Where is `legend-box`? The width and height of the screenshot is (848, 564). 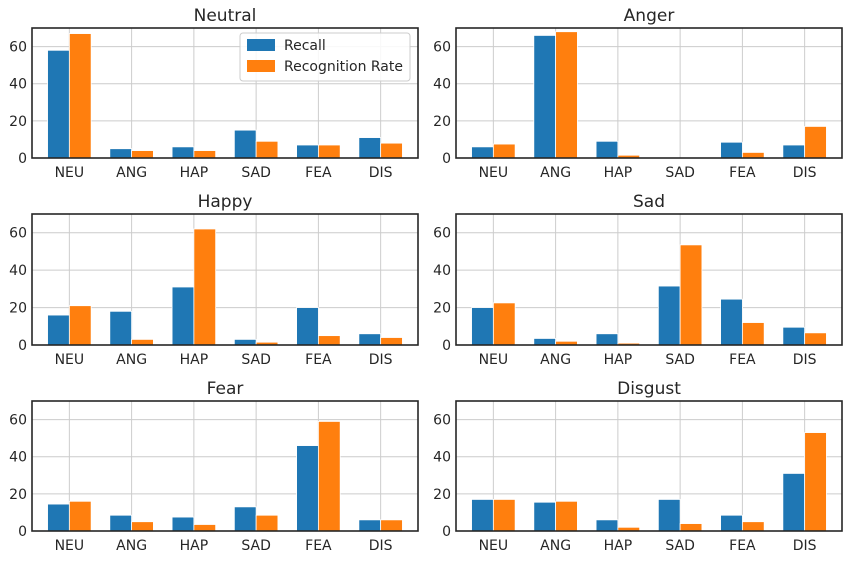
legend-box is located at coordinates (325, 57).